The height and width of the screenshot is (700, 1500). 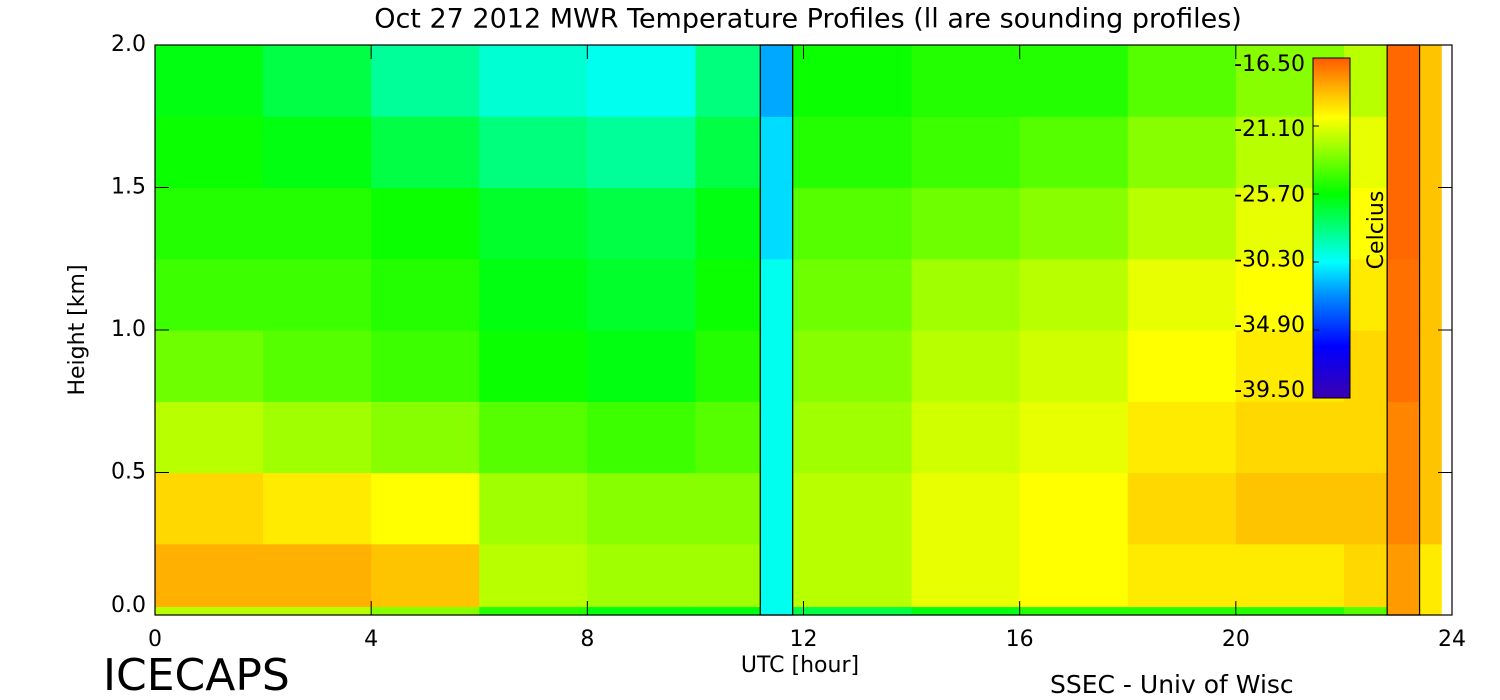 What do you see at coordinates (128, 44) in the screenshot?
I see `y-tick-label: 2.0` at bounding box center [128, 44].